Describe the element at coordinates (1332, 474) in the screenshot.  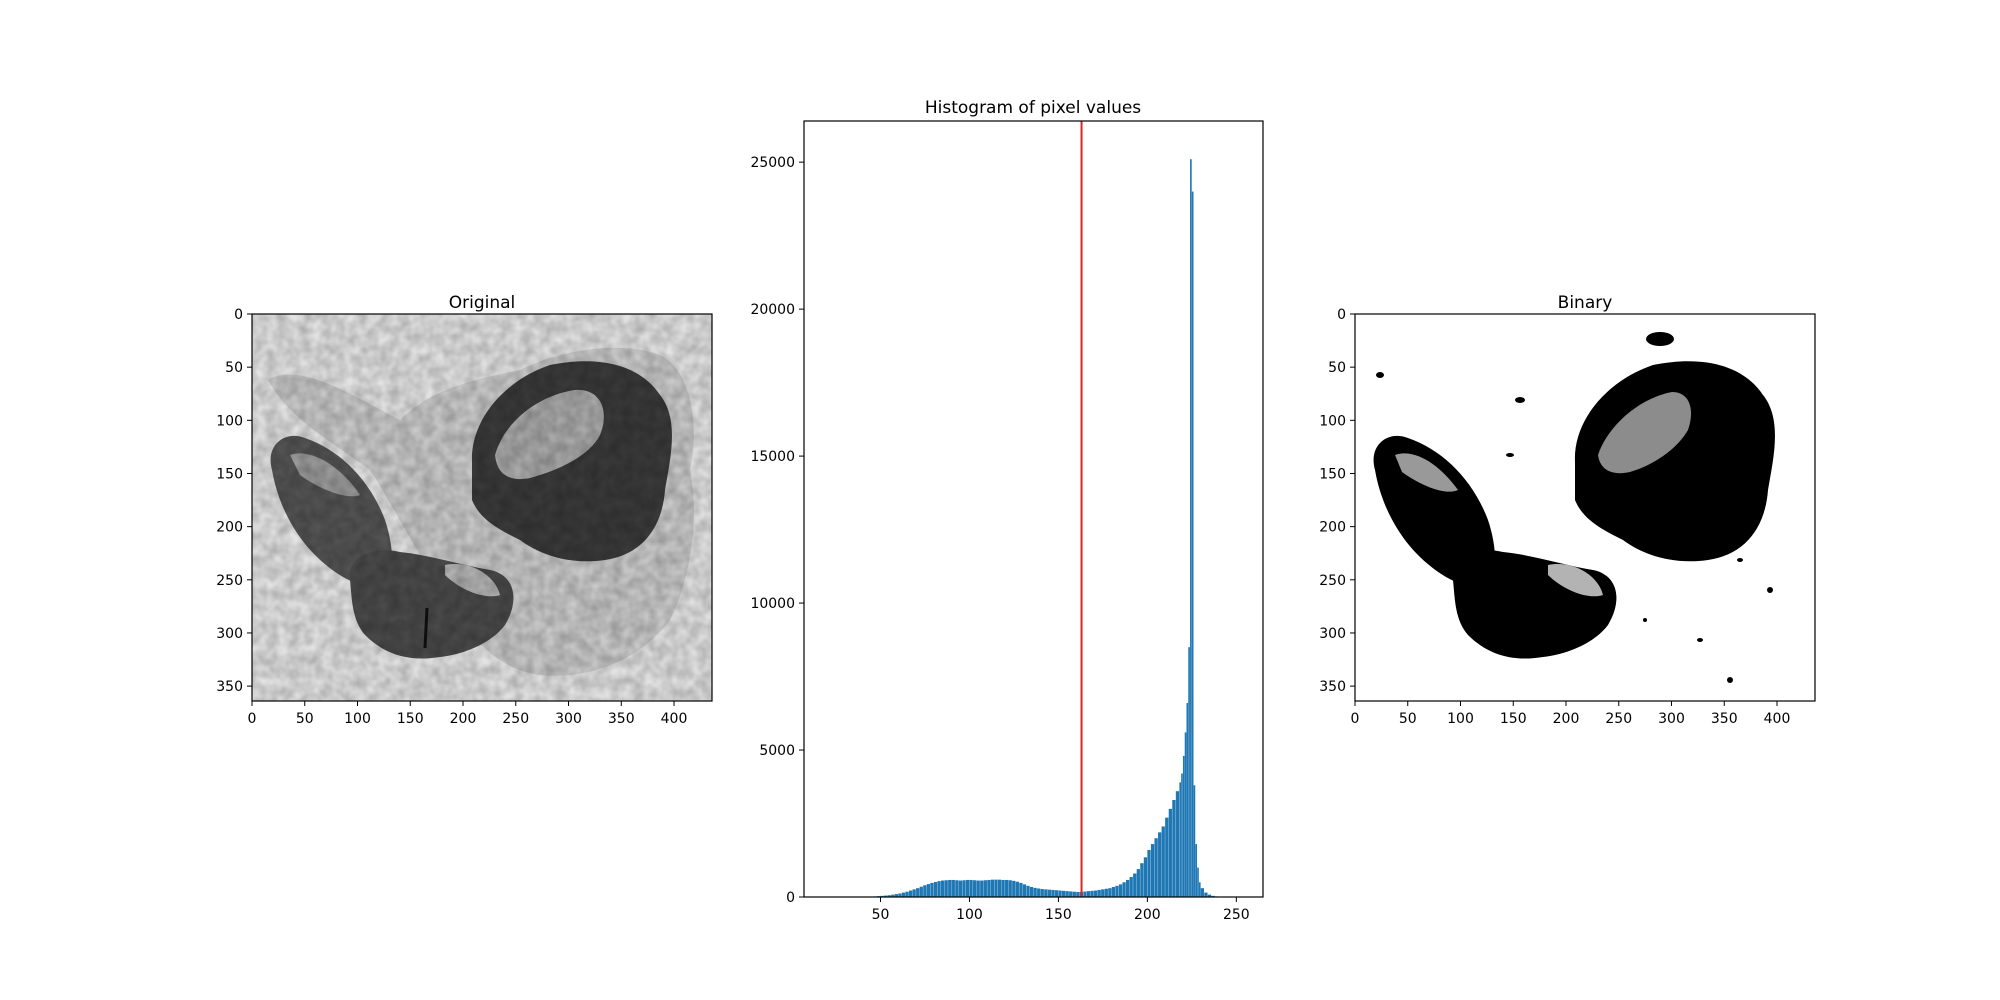
I see `binary-ytick-label: 150` at that location.